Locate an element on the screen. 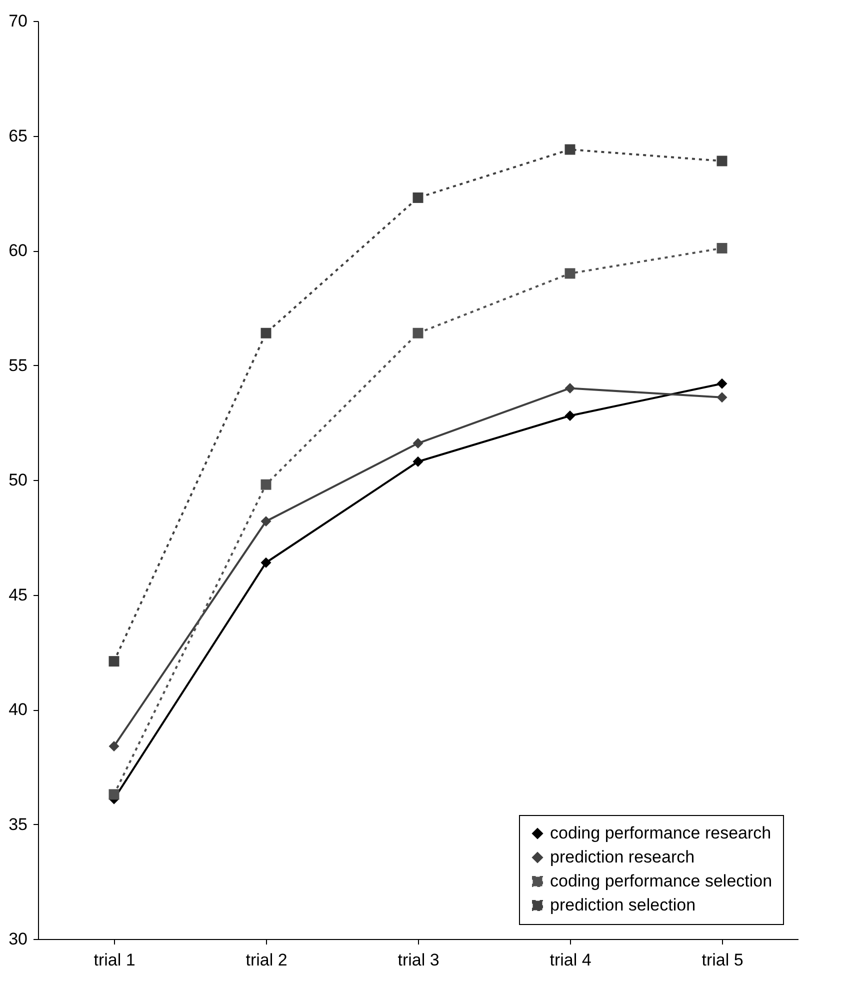 Image resolution: width=846 pixels, height=983 pixels. x-tick-label: trial 2 is located at coordinates (267, 960).